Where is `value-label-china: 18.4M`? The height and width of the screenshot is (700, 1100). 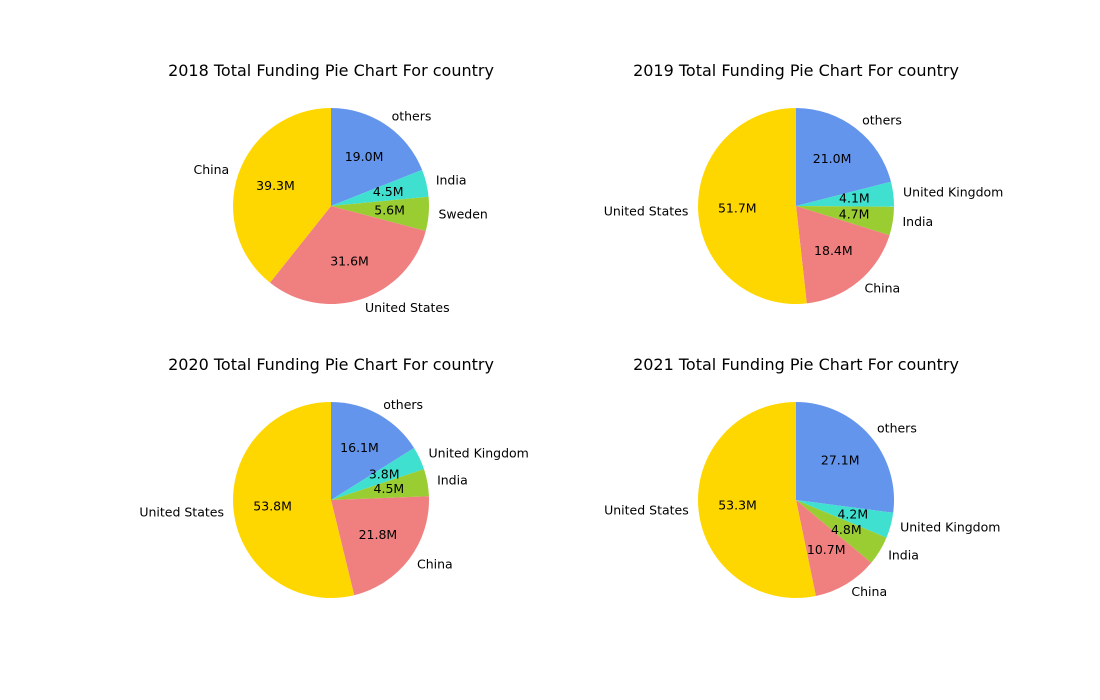 value-label-china: 18.4M is located at coordinates (833, 250).